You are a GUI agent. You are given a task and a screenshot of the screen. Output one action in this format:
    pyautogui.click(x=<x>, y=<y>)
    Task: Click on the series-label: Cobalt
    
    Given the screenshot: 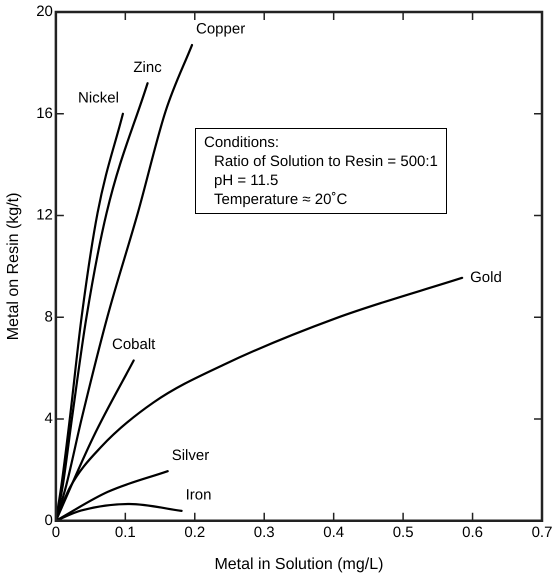 What is the action you would take?
    pyautogui.click(x=134, y=345)
    